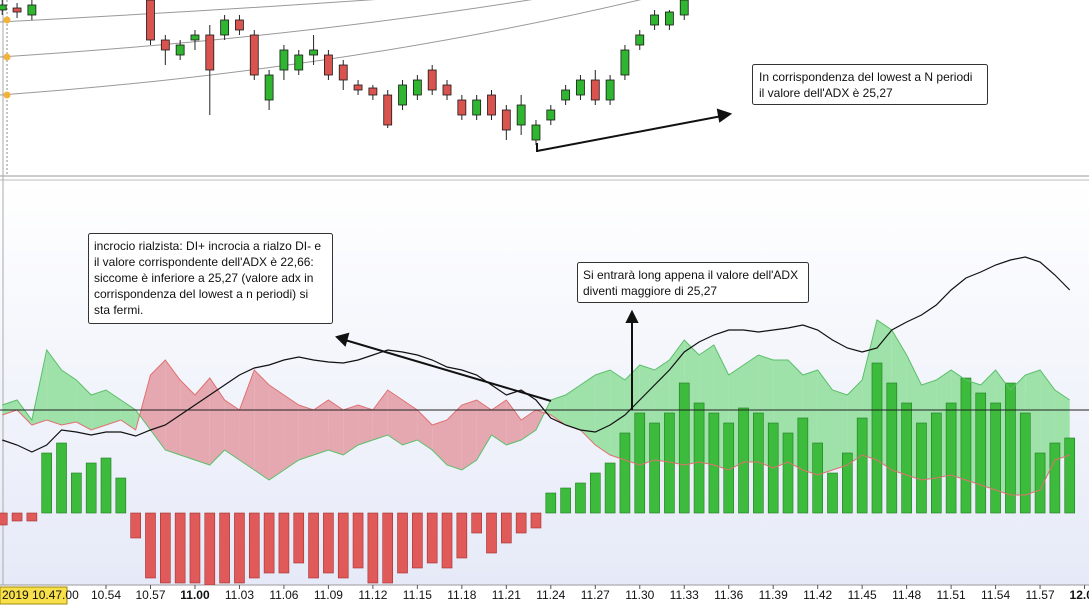 This screenshot has width=1089, height=606. Describe the element at coordinates (773, 595) in the screenshot. I see `x-tick-label: 11.39` at that location.